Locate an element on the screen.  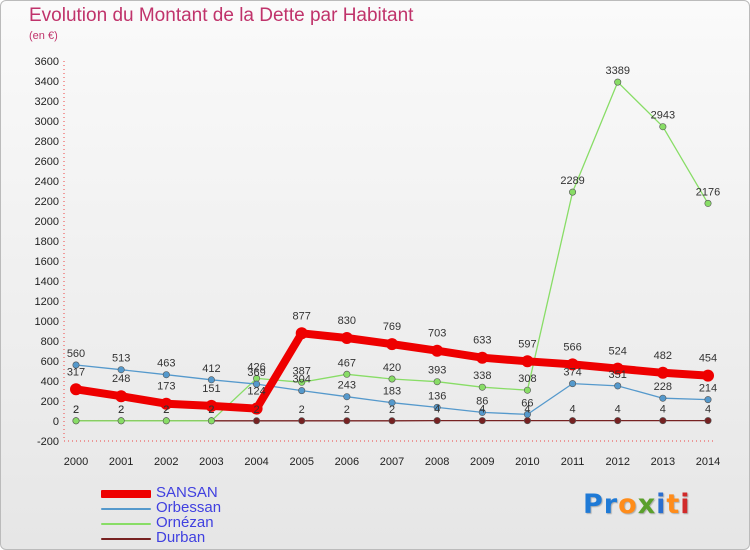
x-tick-label: 2012 is located at coordinates (617, 462).